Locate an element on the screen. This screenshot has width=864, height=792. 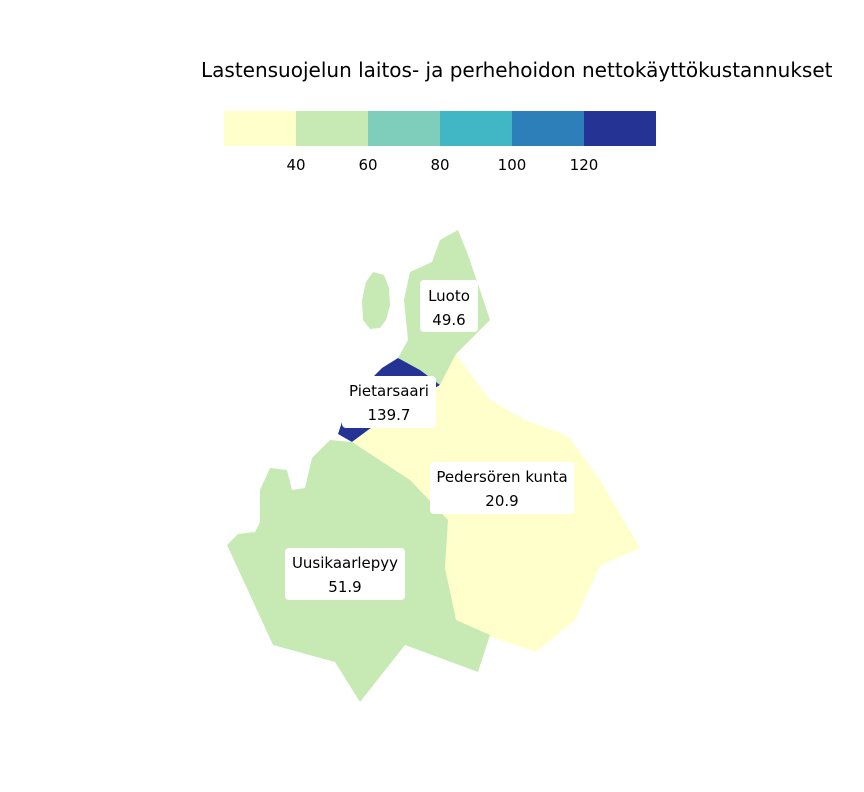
region-value: 51.9 is located at coordinates (344, 587).